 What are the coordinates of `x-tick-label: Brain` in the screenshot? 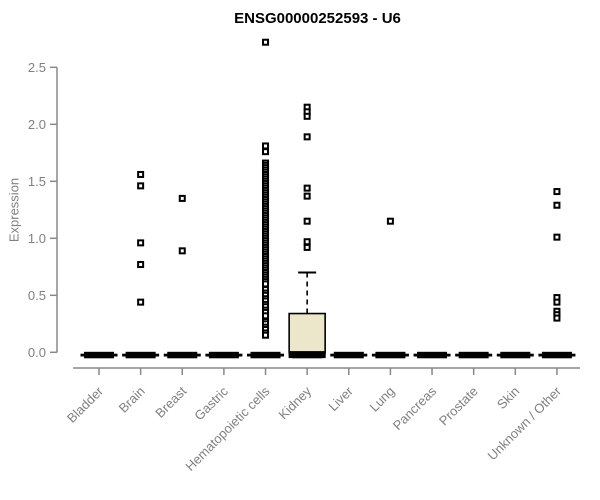 It's located at (132, 400).